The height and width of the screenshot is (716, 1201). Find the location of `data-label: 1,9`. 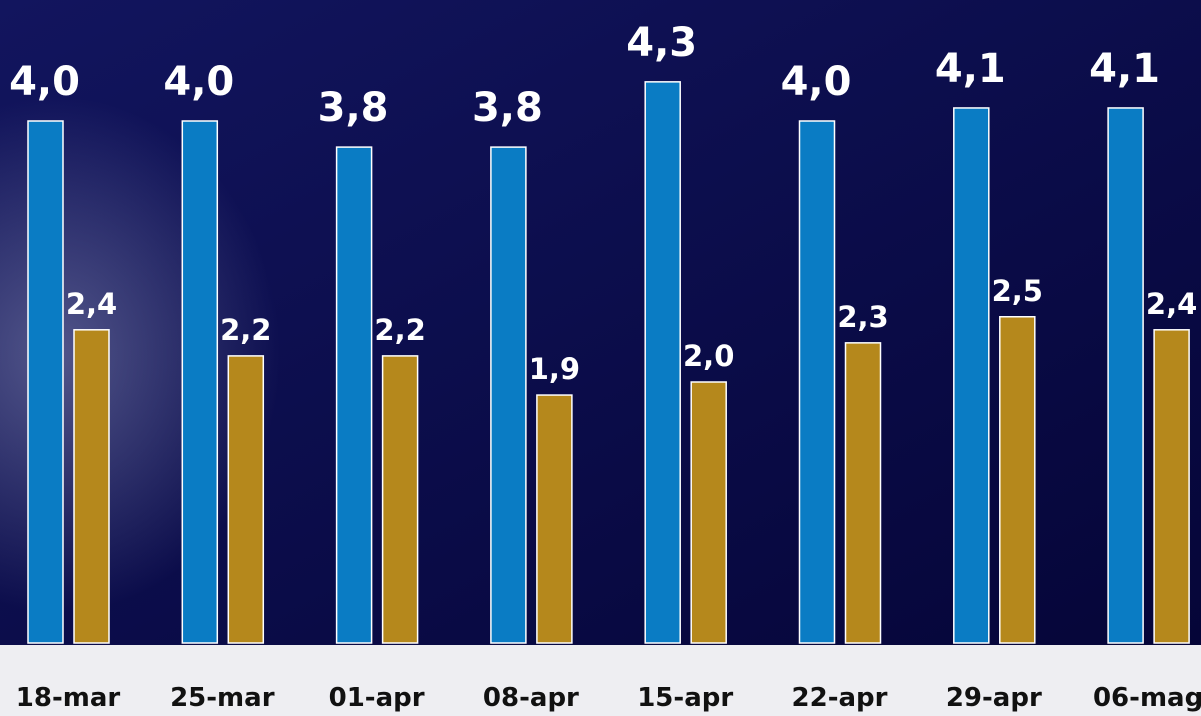

data-label: 1,9 is located at coordinates (554, 369).